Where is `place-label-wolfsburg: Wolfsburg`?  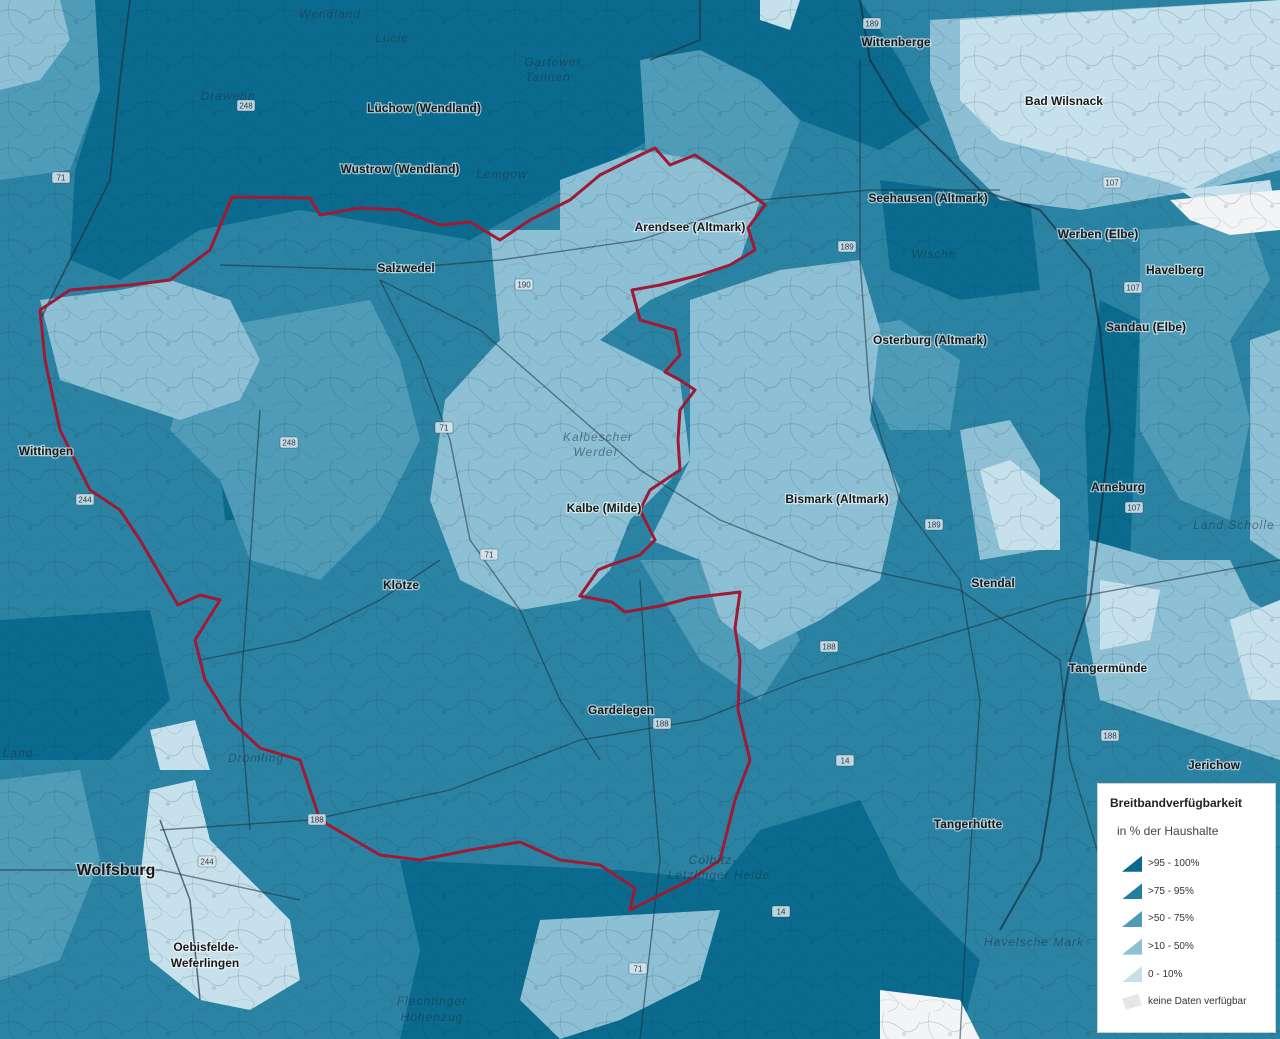 place-label-wolfsburg: Wolfsburg is located at coordinates (116, 870).